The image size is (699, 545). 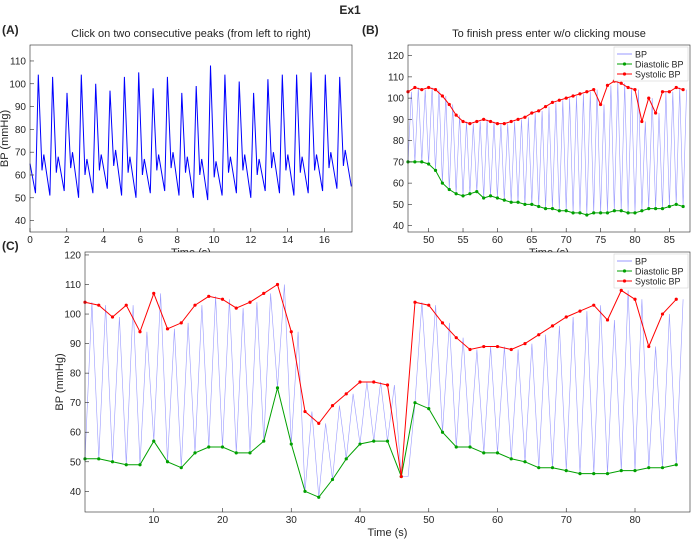 What do you see at coordinates (223, 520) in the screenshot?
I see `x-tick-label: 20` at bounding box center [223, 520].